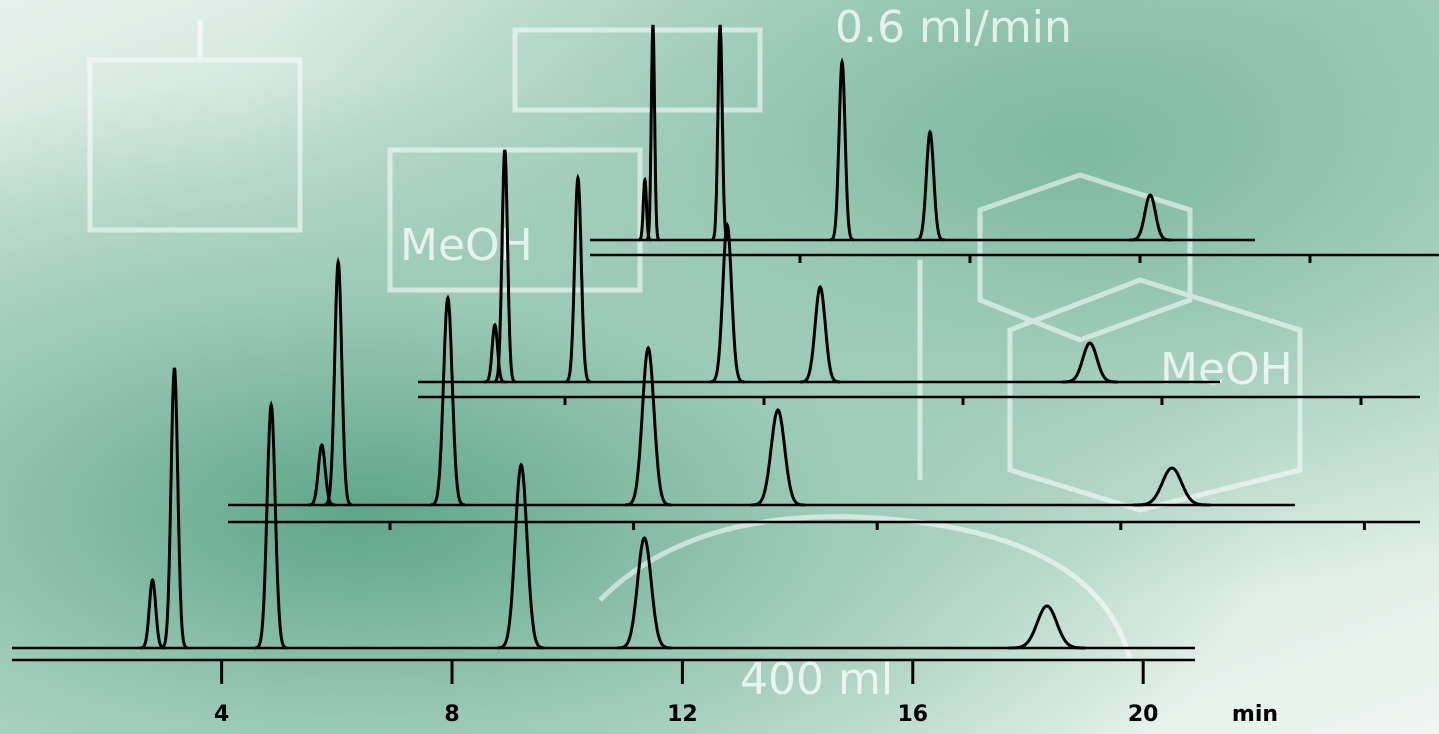 Image resolution: width=1439 pixels, height=734 pixels. I want to click on x-axis-unit: min, so click(1255, 714).